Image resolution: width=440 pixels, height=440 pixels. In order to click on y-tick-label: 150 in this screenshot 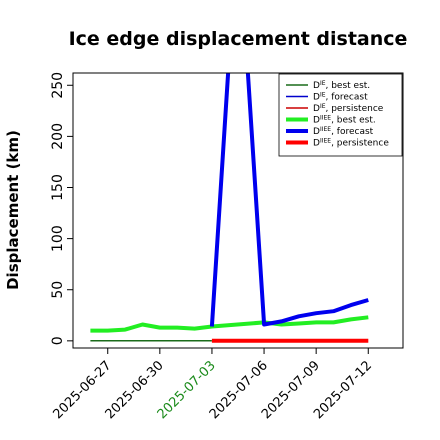, I will do `click(58, 187)`.